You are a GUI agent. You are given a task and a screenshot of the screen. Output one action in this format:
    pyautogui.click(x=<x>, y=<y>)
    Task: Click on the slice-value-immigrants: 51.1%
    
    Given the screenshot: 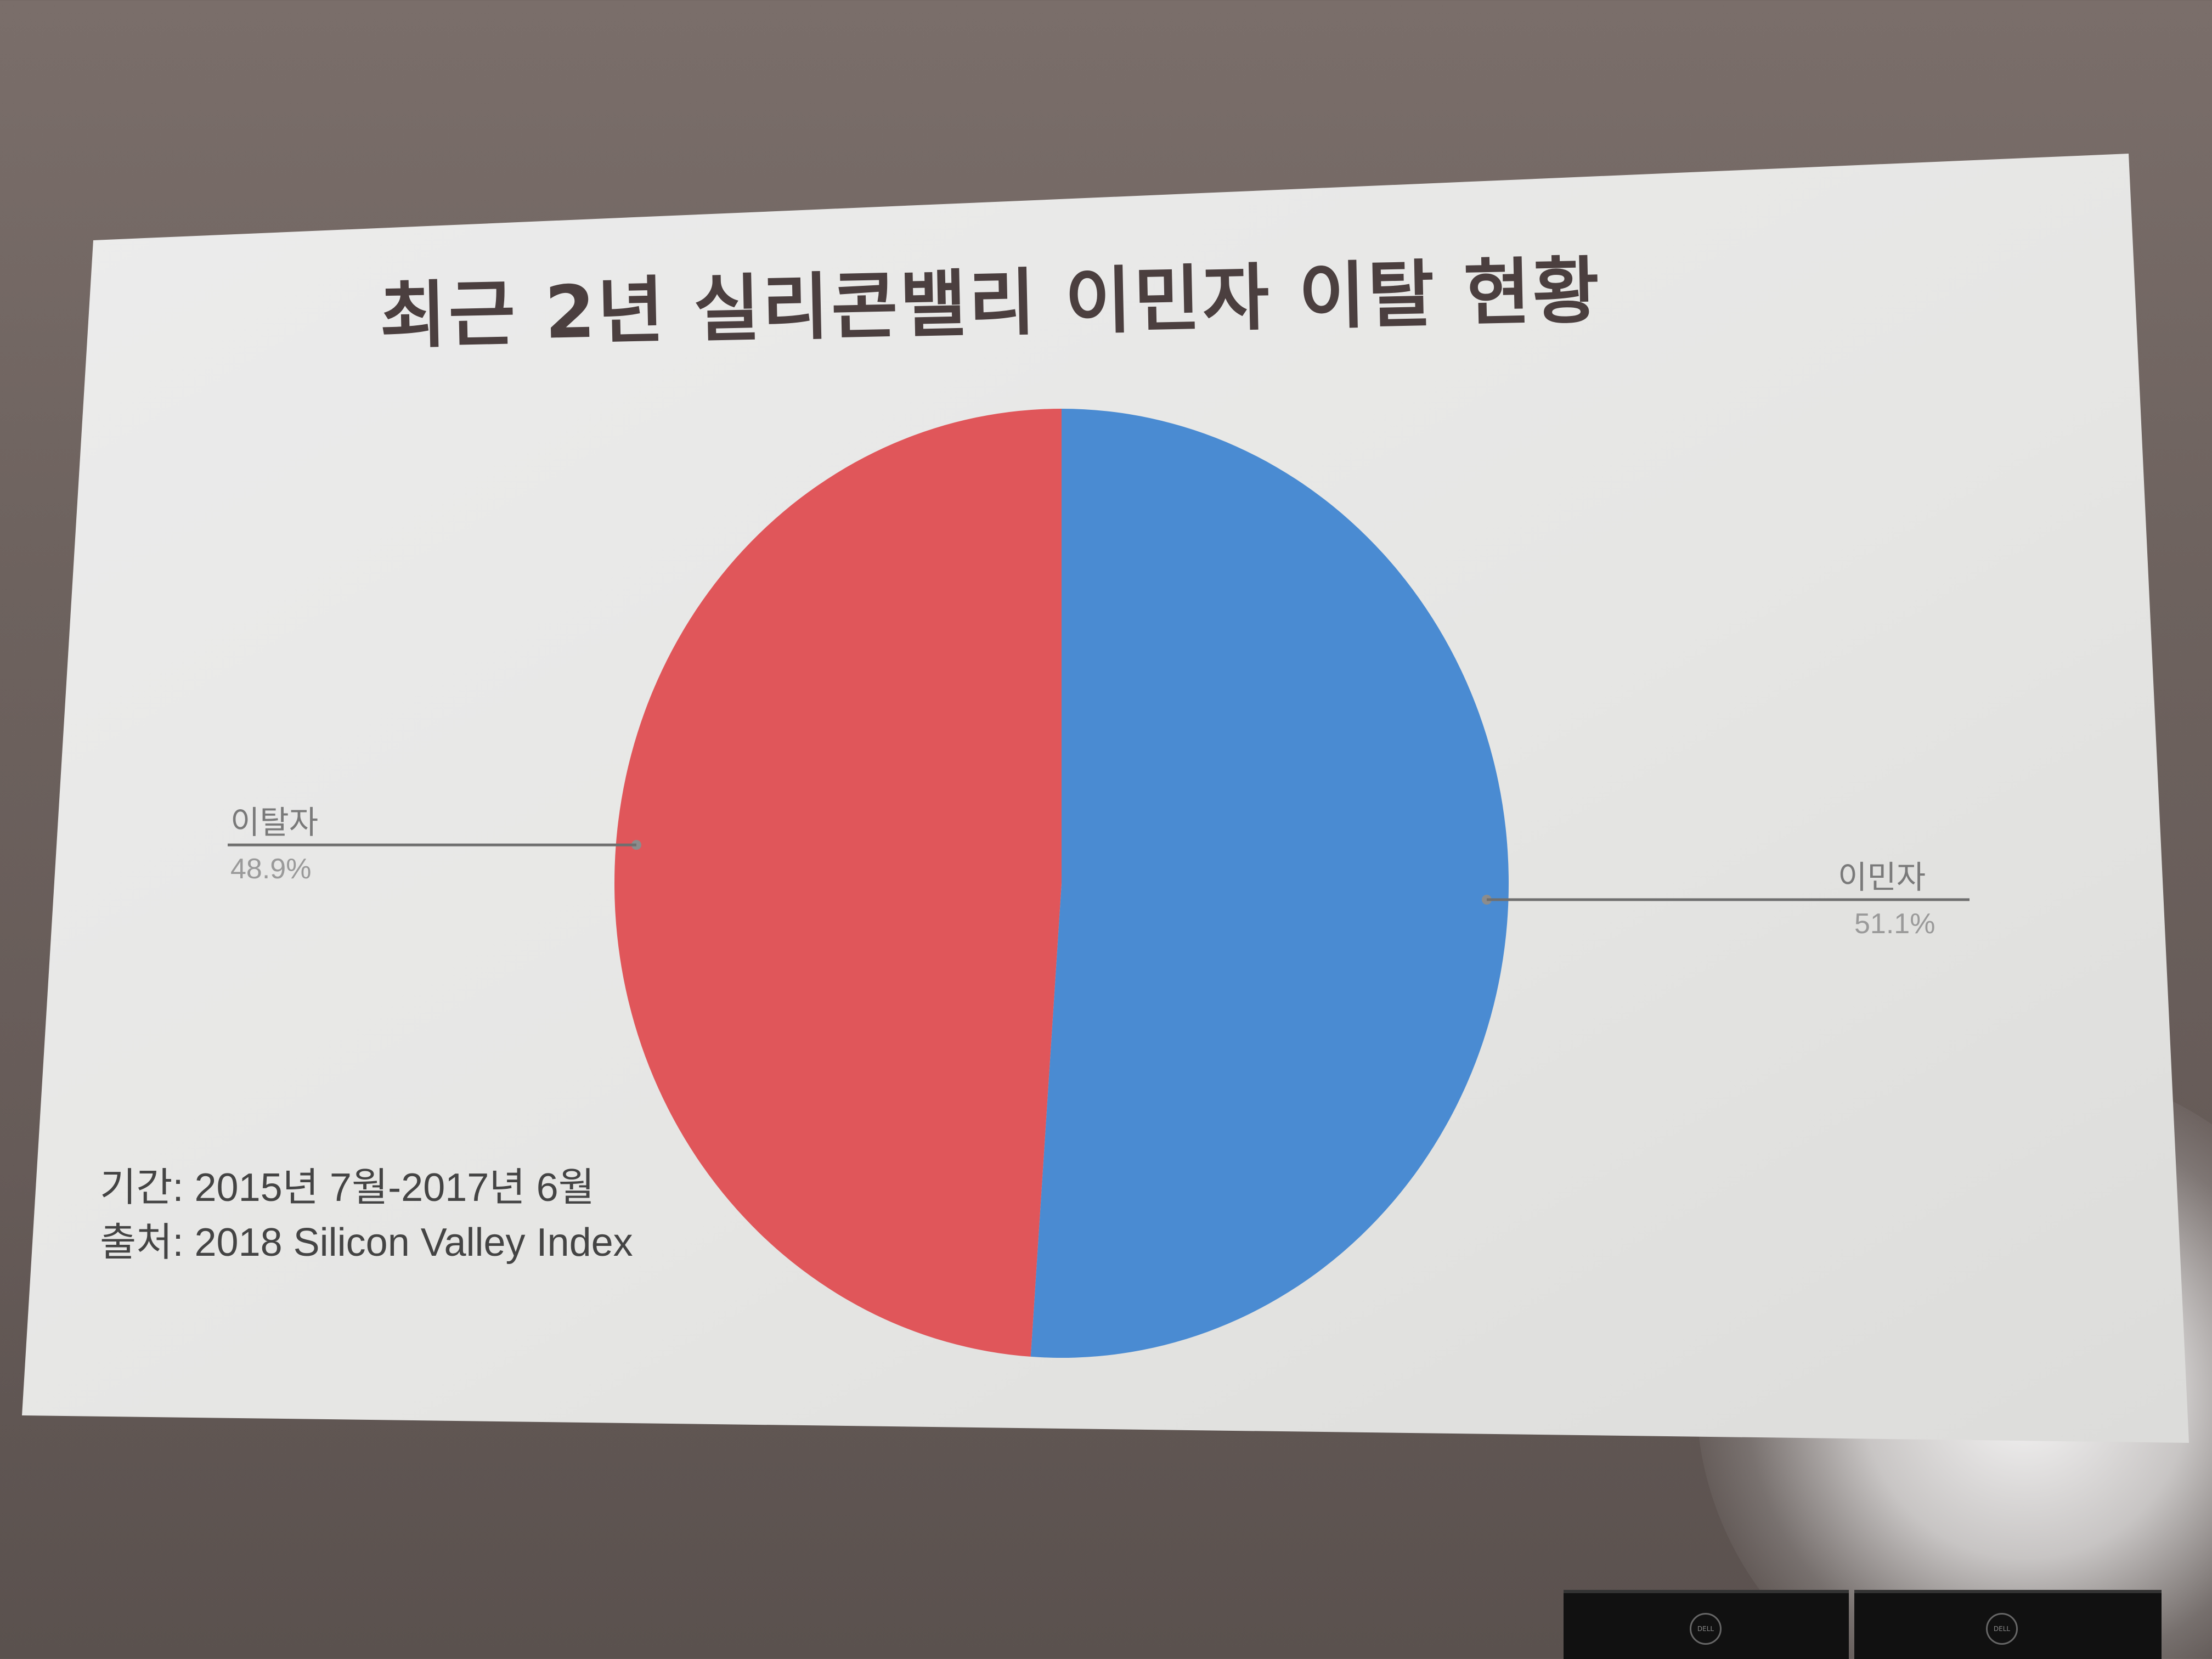 What is the action you would take?
    pyautogui.click(x=1895, y=924)
    